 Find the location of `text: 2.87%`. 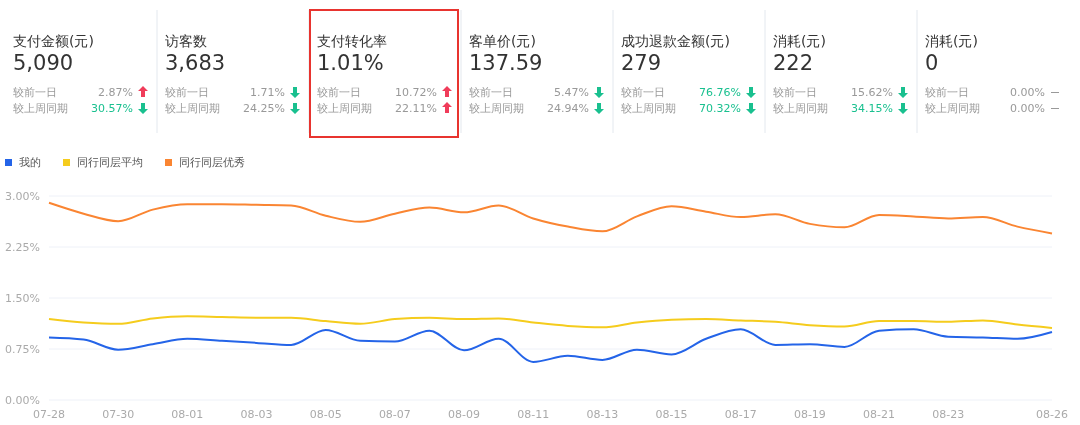

text: 2.87% is located at coordinates (115, 92).